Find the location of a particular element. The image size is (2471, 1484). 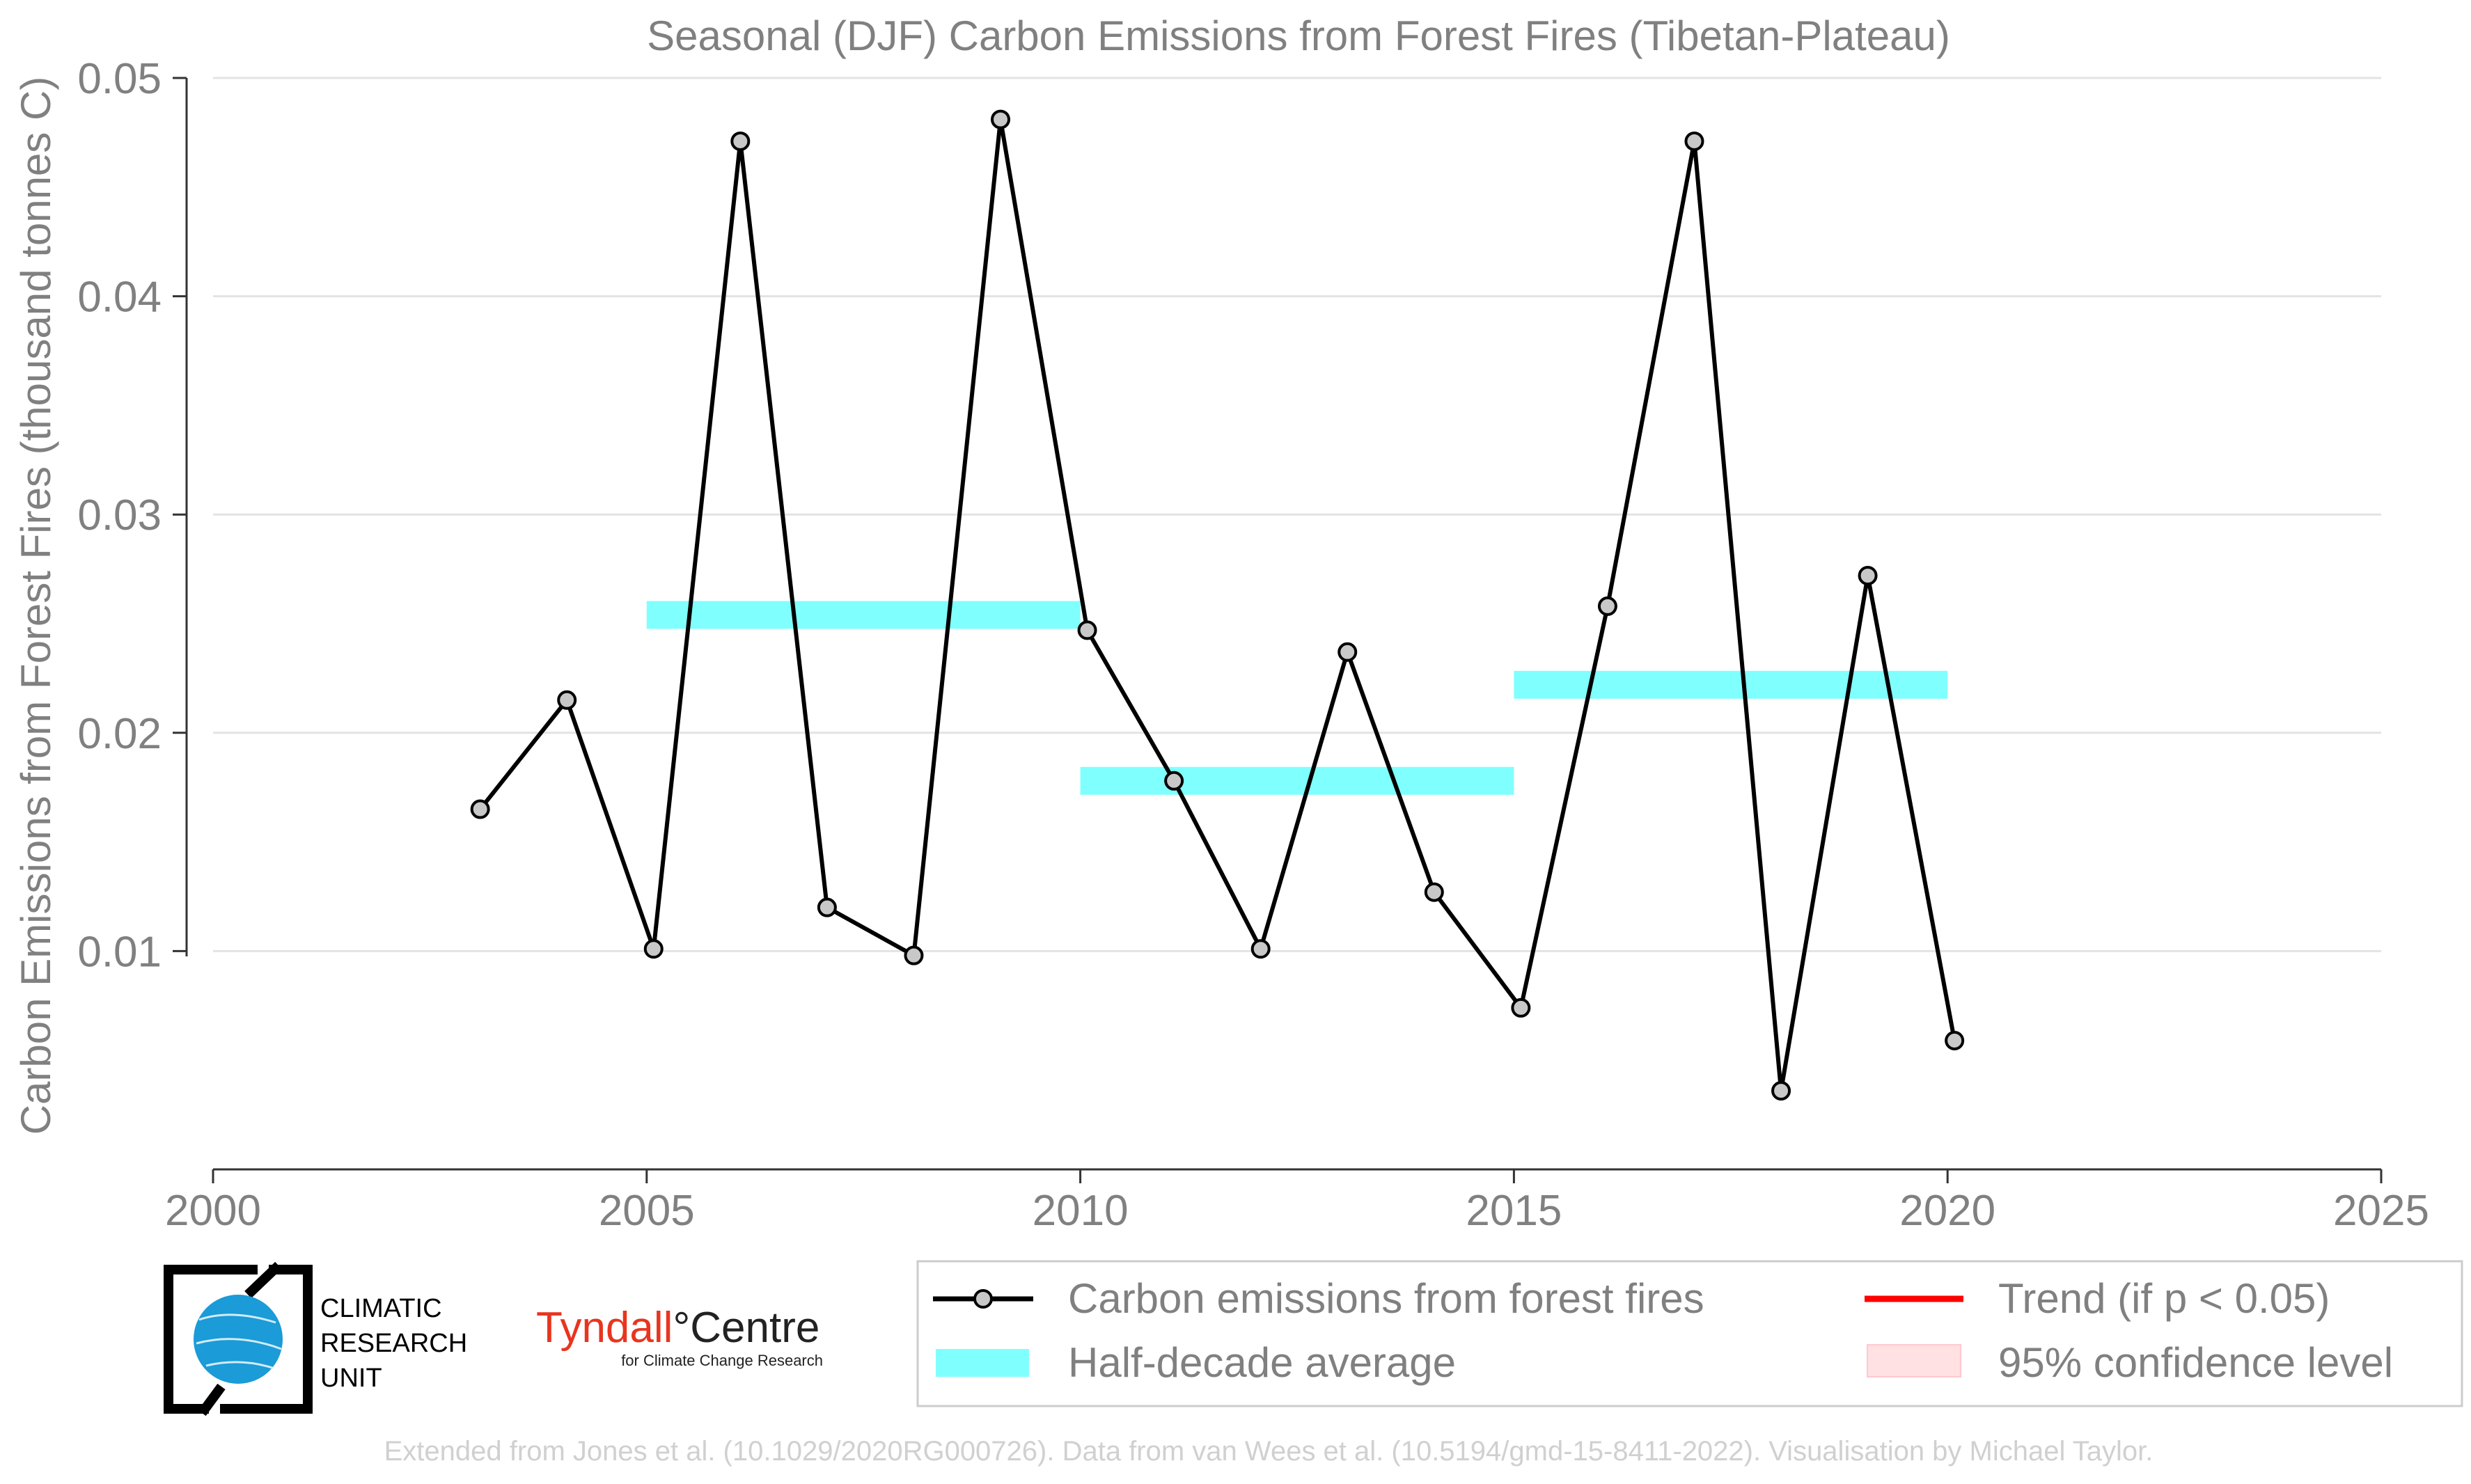

y-tick-label: 0.03 is located at coordinates (119, 515).